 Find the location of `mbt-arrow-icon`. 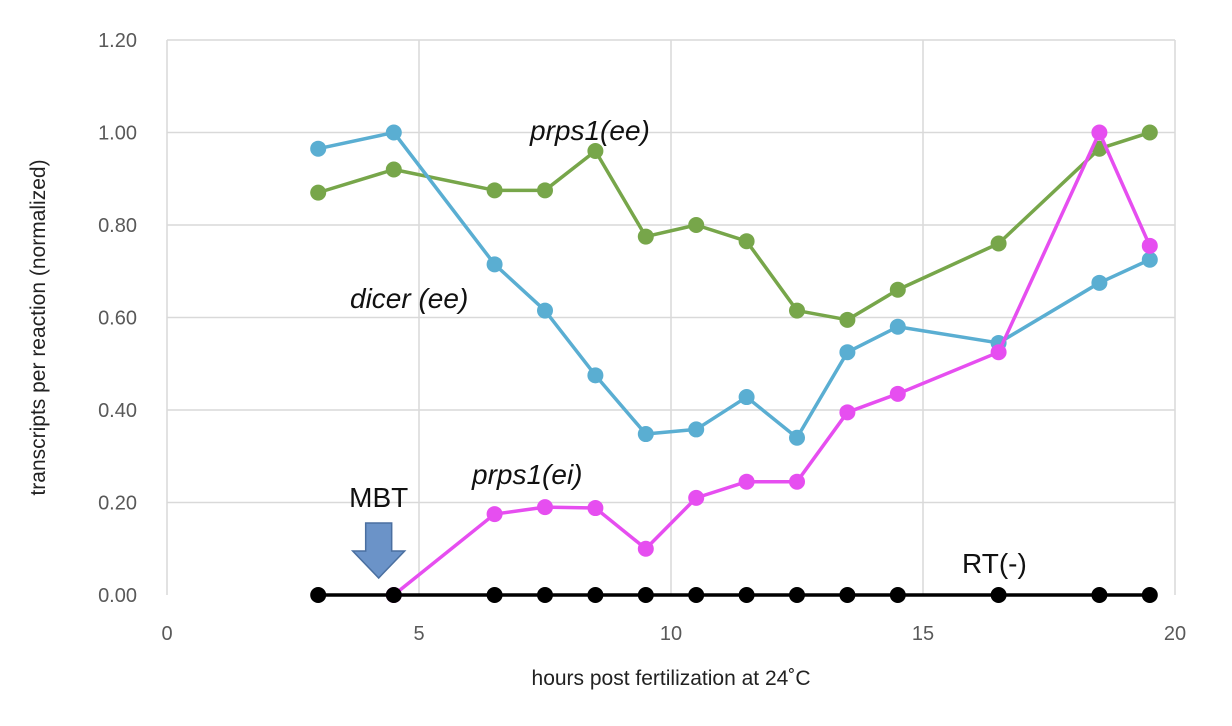

mbt-arrow-icon is located at coordinates (378, 551).